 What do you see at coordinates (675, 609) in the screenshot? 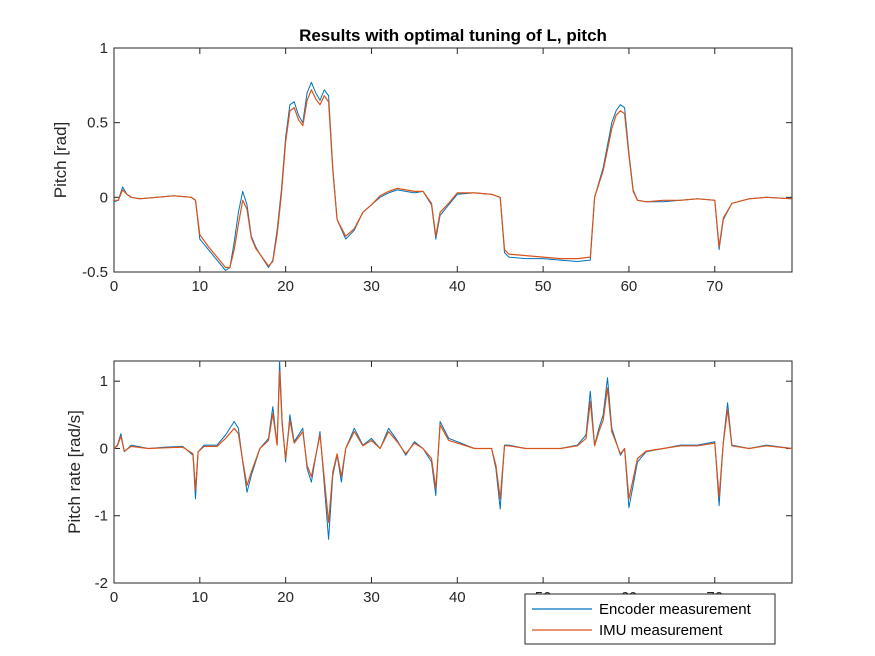
I see `legend-label-encoder: Encoder measurement` at bounding box center [675, 609].